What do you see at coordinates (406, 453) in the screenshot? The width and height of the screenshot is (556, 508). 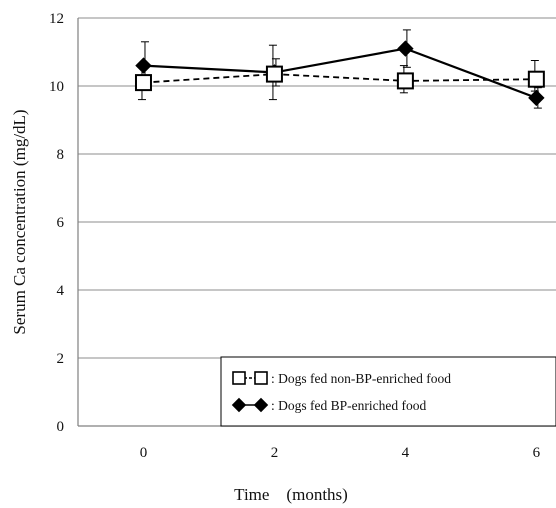 I see `x-tick-label: 4` at bounding box center [406, 453].